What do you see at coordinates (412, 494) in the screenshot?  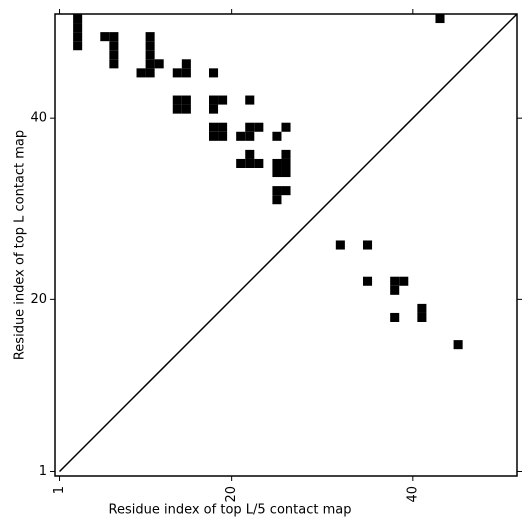 I see `x-tick-label: 40` at bounding box center [412, 494].